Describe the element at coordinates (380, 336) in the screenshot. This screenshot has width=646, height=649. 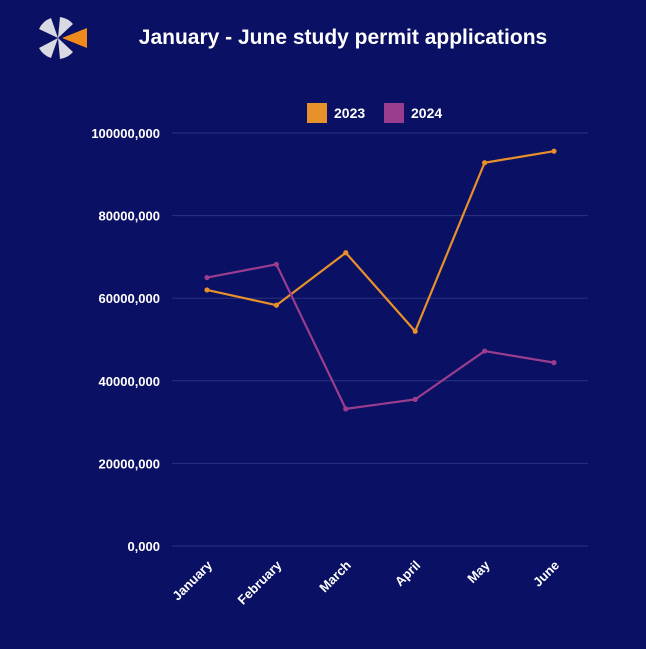
I see `series-line-2024` at that location.